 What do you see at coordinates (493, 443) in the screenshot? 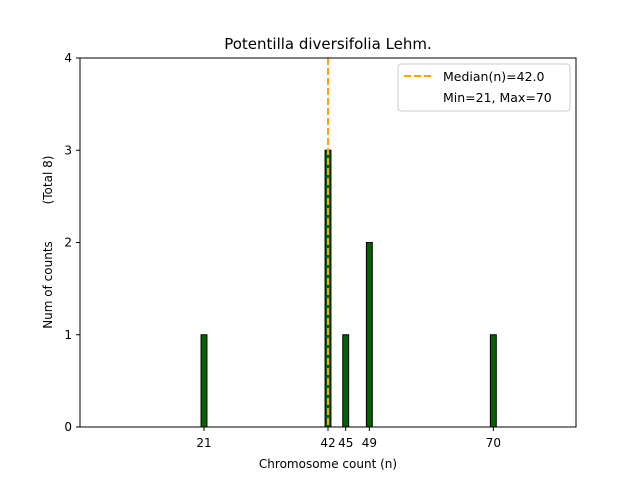
I see `x-tick-label-70: 70` at bounding box center [493, 443].